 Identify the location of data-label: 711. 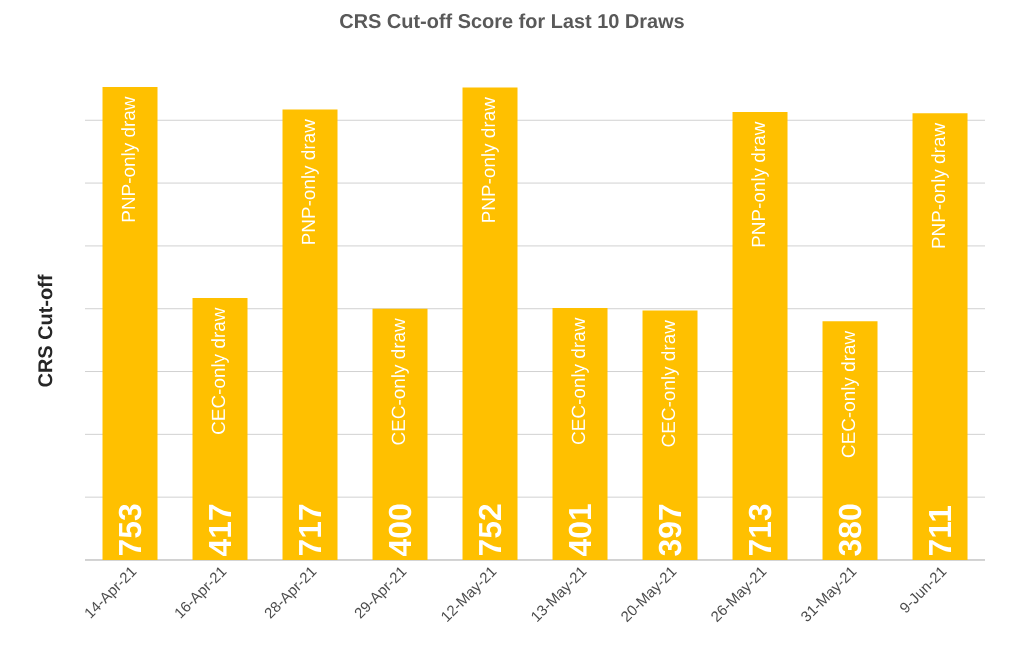
(940, 530).